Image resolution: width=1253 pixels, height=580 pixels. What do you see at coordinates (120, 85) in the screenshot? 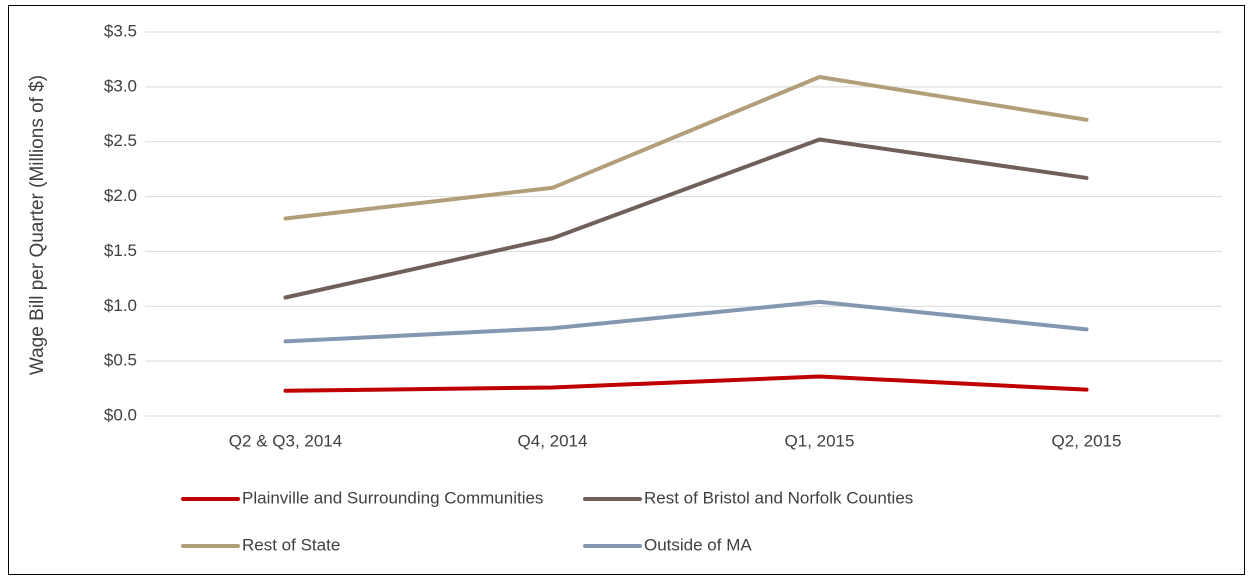
I see `y-tick-label: $3.0` at bounding box center [120, 85].